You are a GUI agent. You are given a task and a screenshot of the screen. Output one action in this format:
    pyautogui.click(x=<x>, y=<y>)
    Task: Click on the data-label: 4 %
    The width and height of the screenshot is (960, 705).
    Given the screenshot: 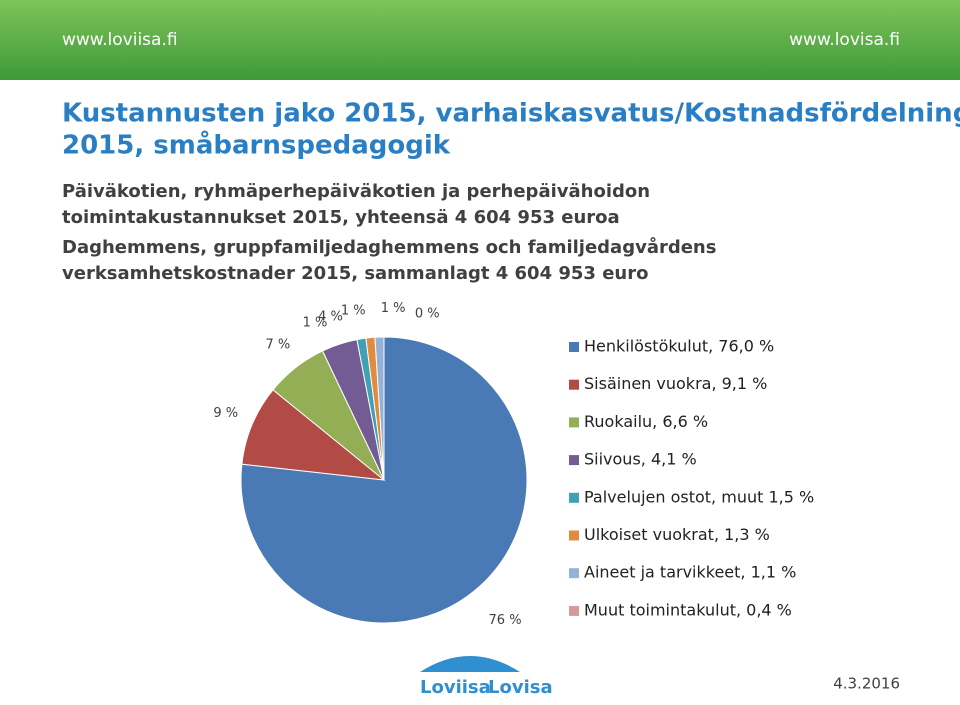 What is the action you would take?
    pyautogui.click(x=330, y=316)
    